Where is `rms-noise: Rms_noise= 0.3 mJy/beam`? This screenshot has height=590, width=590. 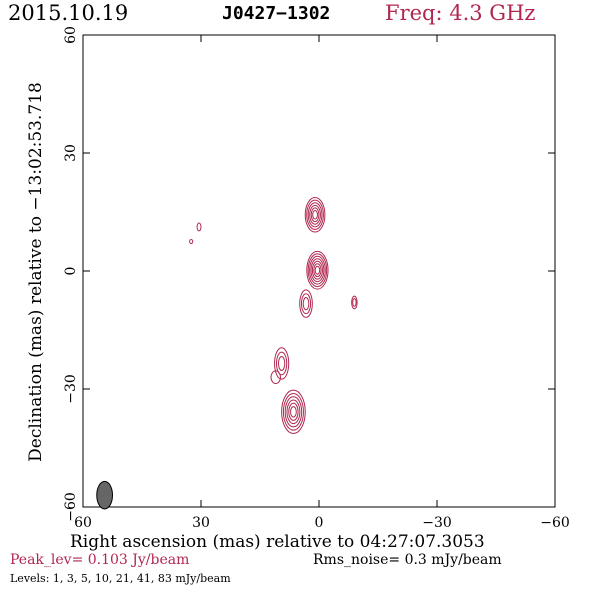
rms-noise: Rms_noise= 0.3 mJy/beam is located at coordinates (407, 560).